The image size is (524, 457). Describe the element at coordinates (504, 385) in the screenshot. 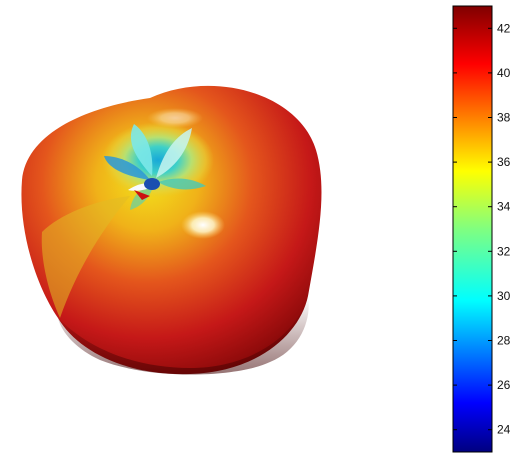

I see `colorbar-tick-label: 26` at that location.